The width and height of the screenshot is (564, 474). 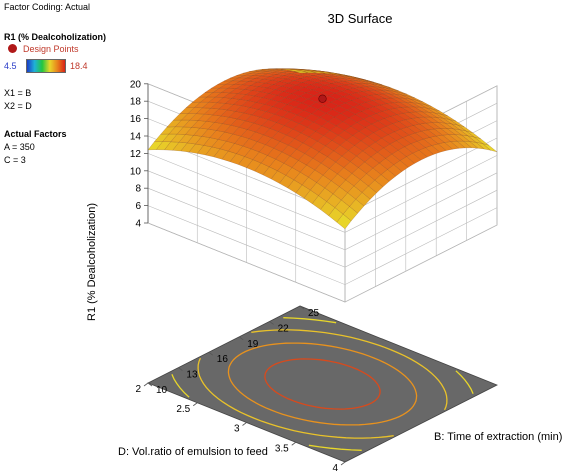 I want to click on x-axis-title: B: Time of extraction (min), so click(x=498, y=437).